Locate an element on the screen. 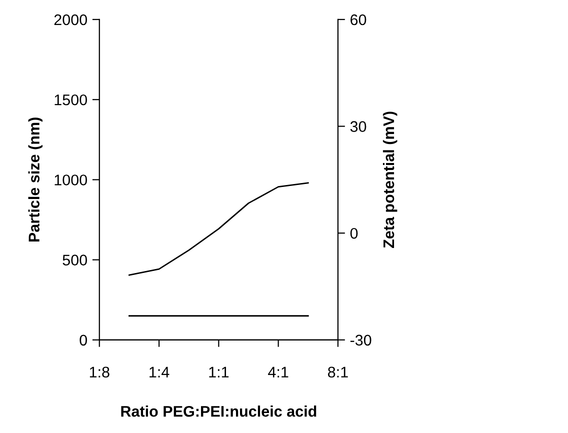  y2-tick-label: -30 is located at coordinates (361, 340).